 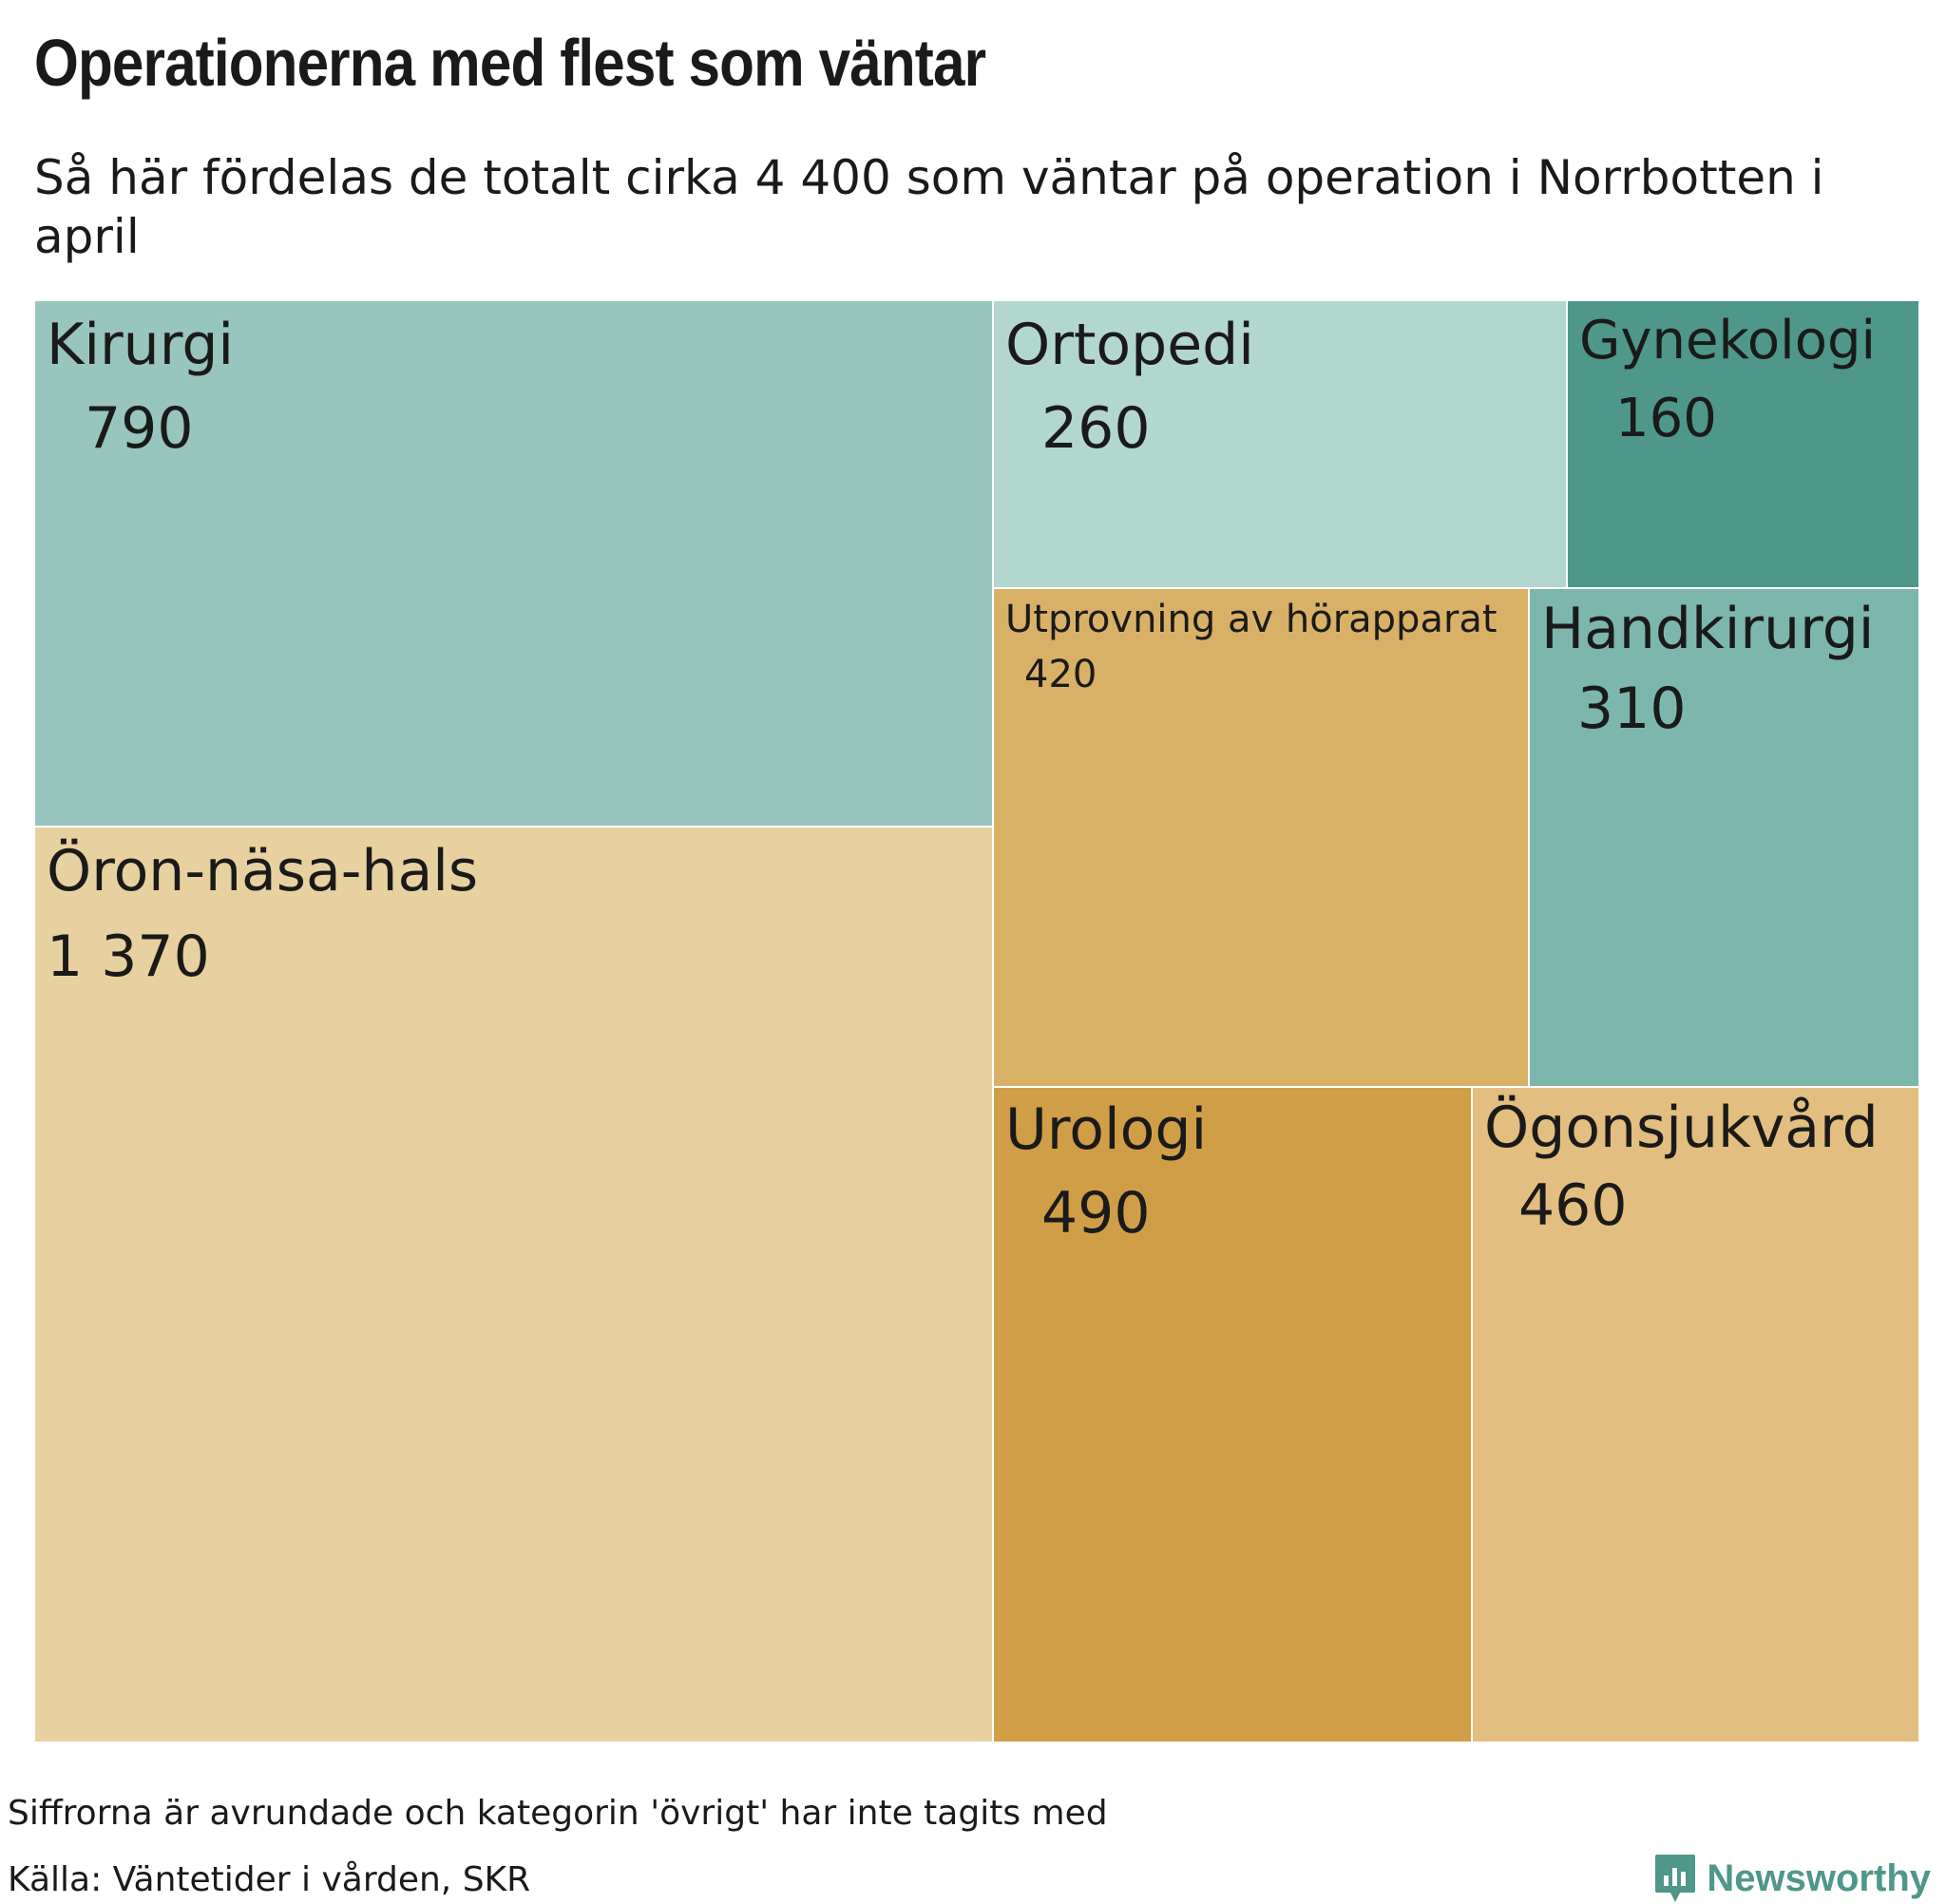 I want to click on cell-value: 310, so click(x=1632, y=709).